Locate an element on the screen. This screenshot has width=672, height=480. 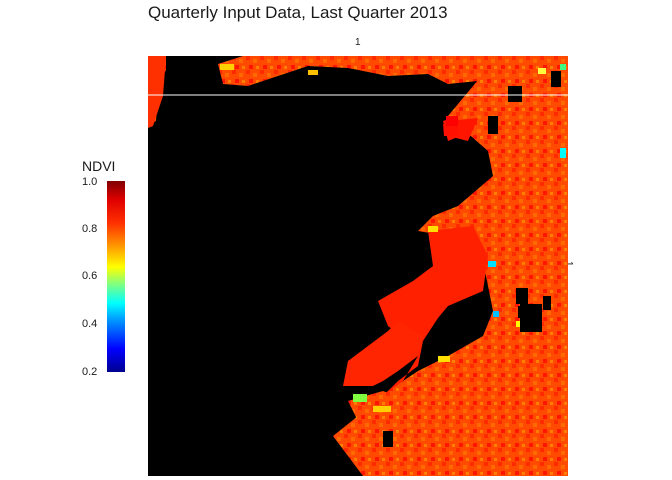
legend-title: NDVI is located at coordinates (99, 166).